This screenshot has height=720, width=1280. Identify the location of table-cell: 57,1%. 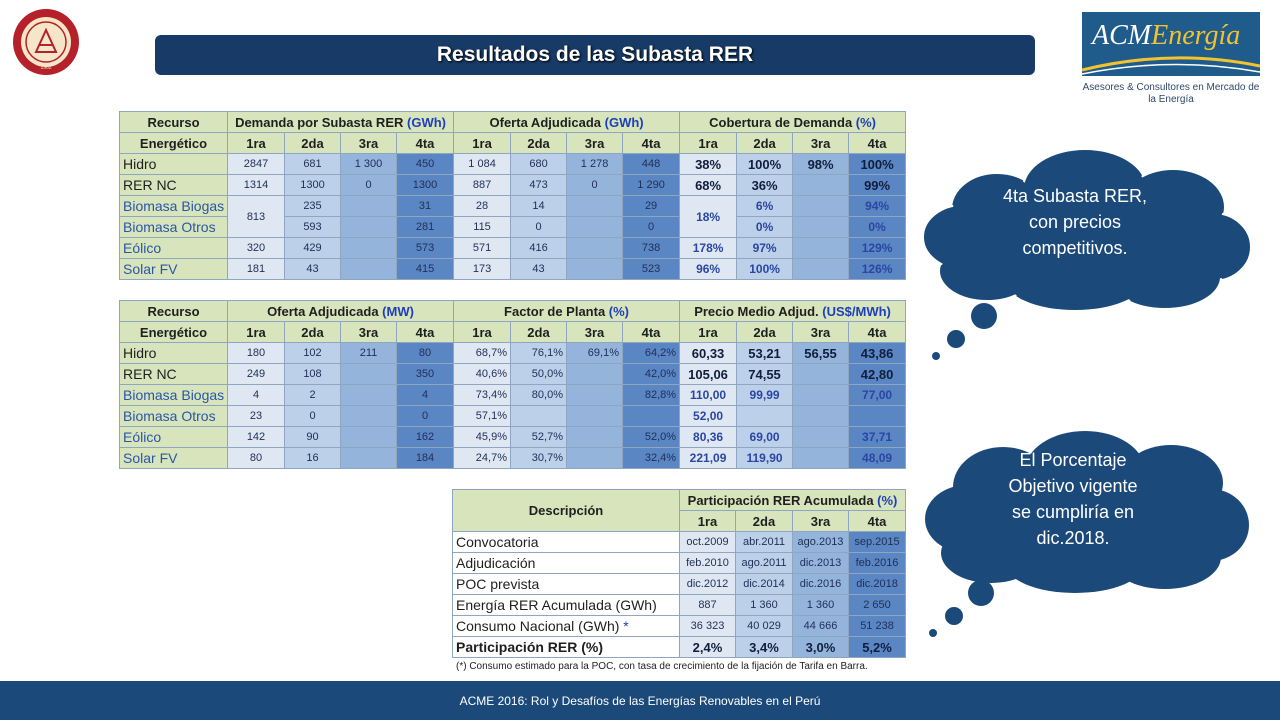
(482, 416).